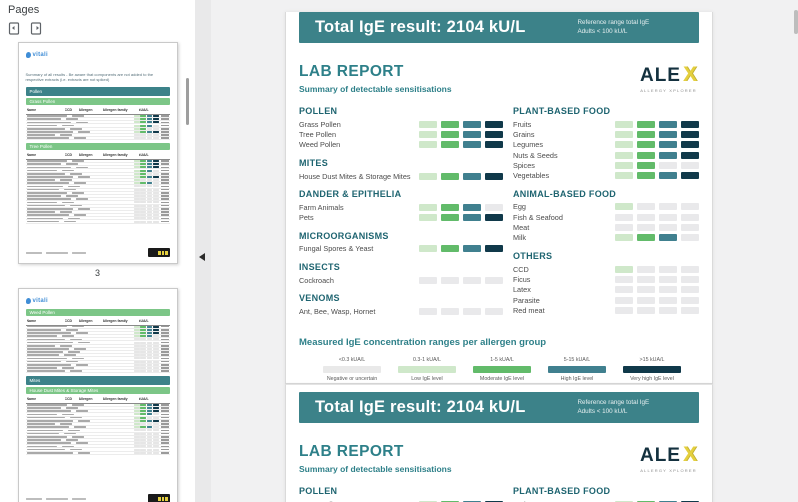  I want to click on allergen-group: VENOMS Ant, Bee, Wasp, Hornet, so click(401, 304).